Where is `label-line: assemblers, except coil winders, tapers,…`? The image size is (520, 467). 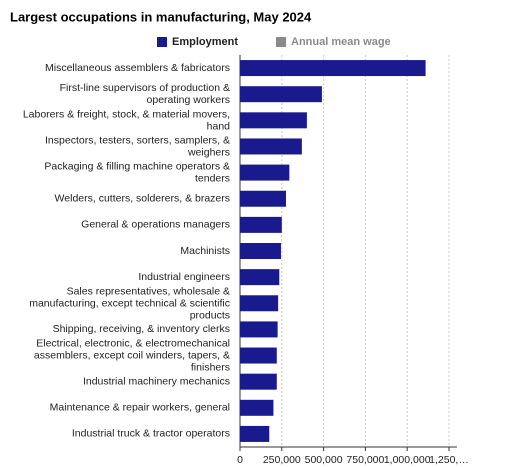 label-line: assemblers, except coil winders, tapers,… is located at coordinates (132, 355).